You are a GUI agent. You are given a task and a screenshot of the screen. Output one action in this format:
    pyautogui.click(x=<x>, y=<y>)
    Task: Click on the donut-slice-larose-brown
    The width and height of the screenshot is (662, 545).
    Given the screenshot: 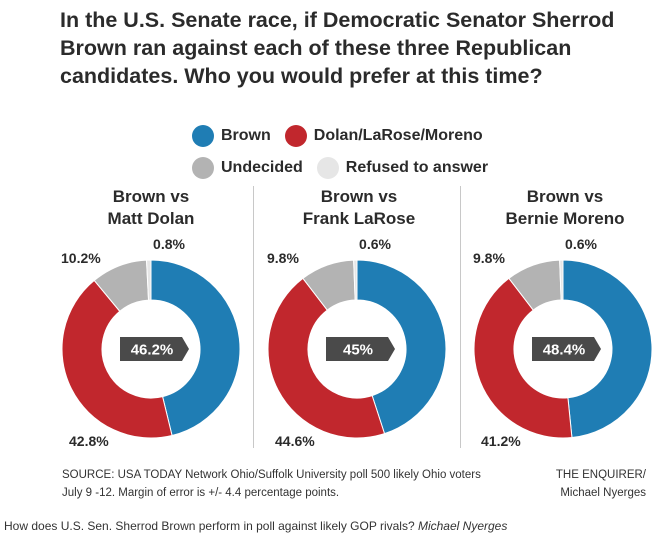 What is the action you would take?
    pyautogui.click(x=401, y=347)
    